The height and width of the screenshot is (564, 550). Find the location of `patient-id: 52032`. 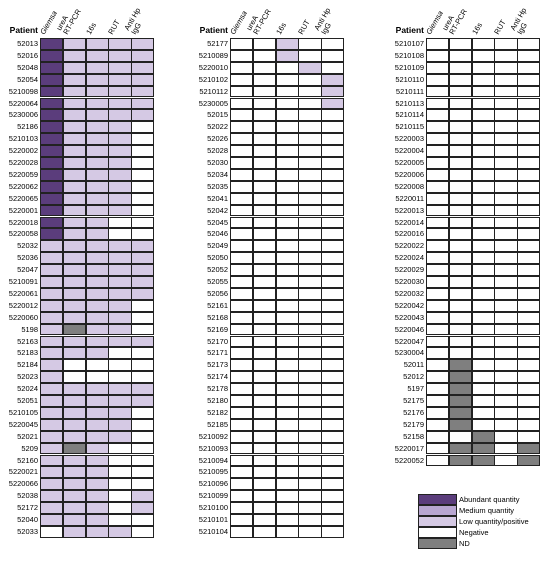

patient-id: 52032 is located at coordinates (27, 246).